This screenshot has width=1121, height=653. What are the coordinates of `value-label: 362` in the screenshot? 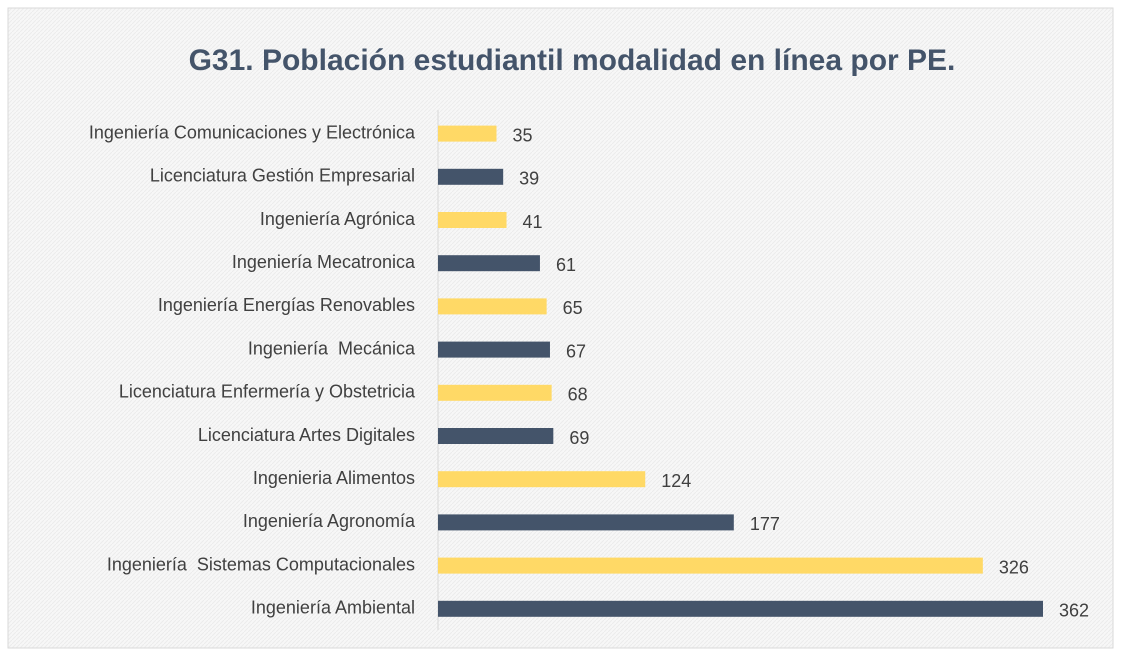 It's located at (1074, 611).